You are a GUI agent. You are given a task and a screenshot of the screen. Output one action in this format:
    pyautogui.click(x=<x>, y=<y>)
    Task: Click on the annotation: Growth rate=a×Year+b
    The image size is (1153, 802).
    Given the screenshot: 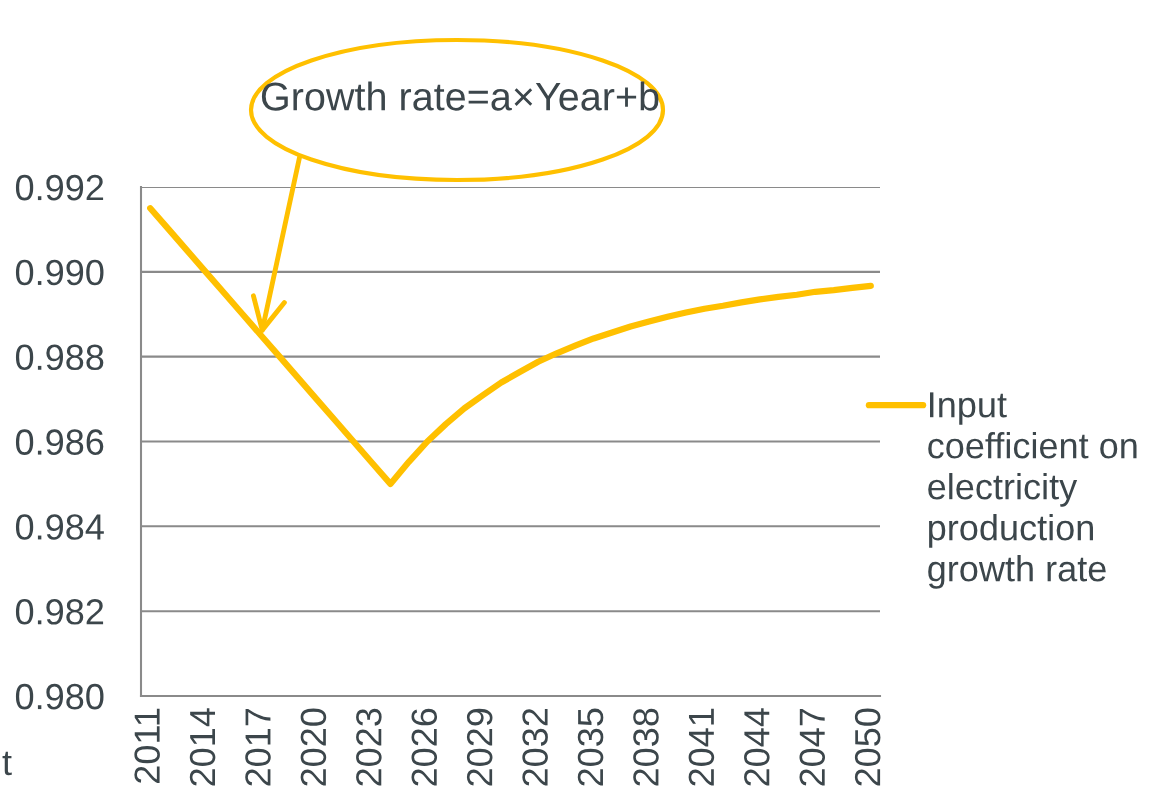 What is the action you would take?
    pyautogui.click(x=460, y=96)
    